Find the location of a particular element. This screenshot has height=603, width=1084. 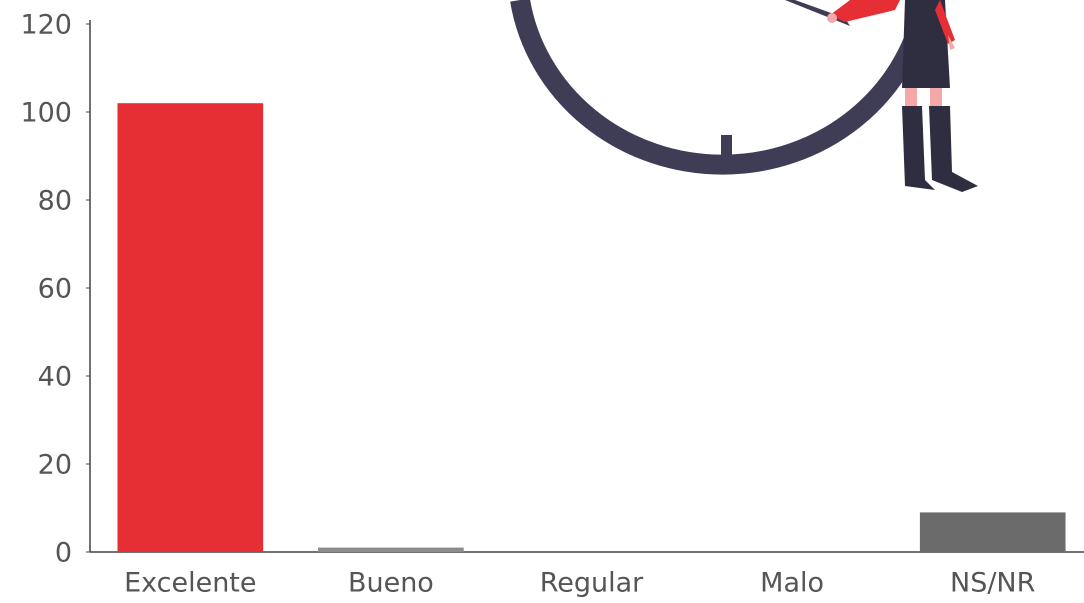

y-tick-label: 100 is located at coordinates (46, 113).